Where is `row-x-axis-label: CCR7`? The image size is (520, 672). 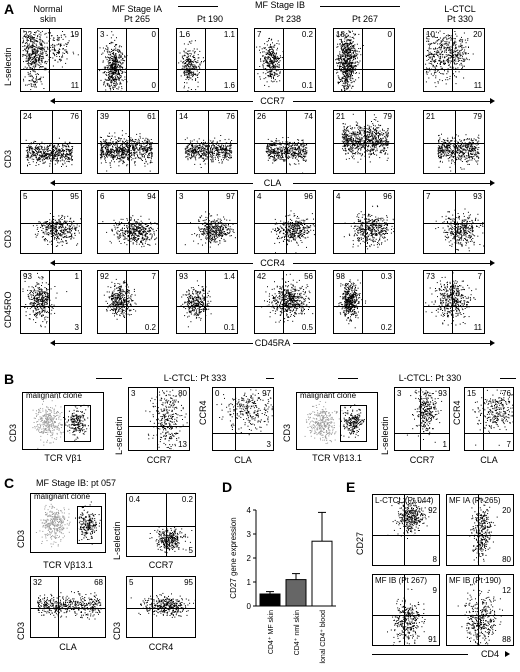 row-x-axis-label: CCR7 is located at coordinates (272, 101).